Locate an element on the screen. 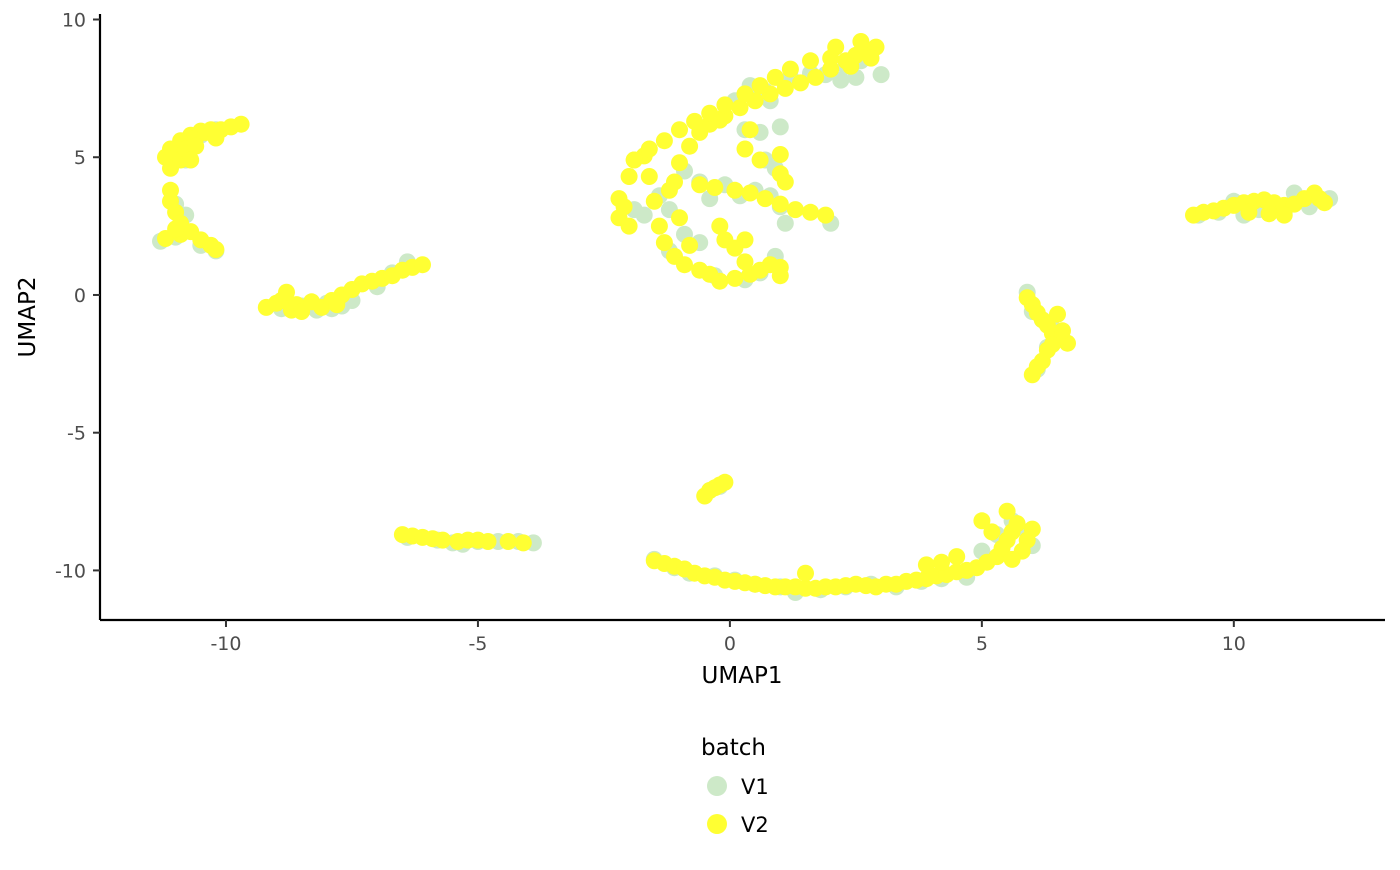 Image resolution: width=1400 pixels, height=870 pixels. y-ticks: 10 5 0 -5 -10 is located at coordinates (77, 296).